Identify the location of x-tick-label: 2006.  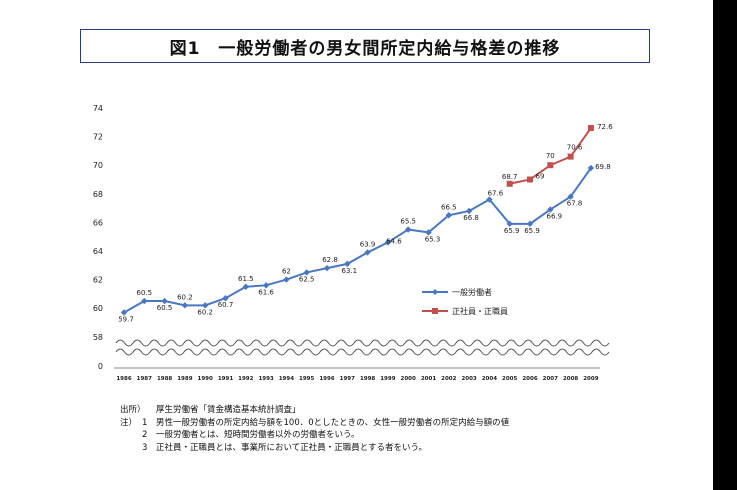
(529, 379).